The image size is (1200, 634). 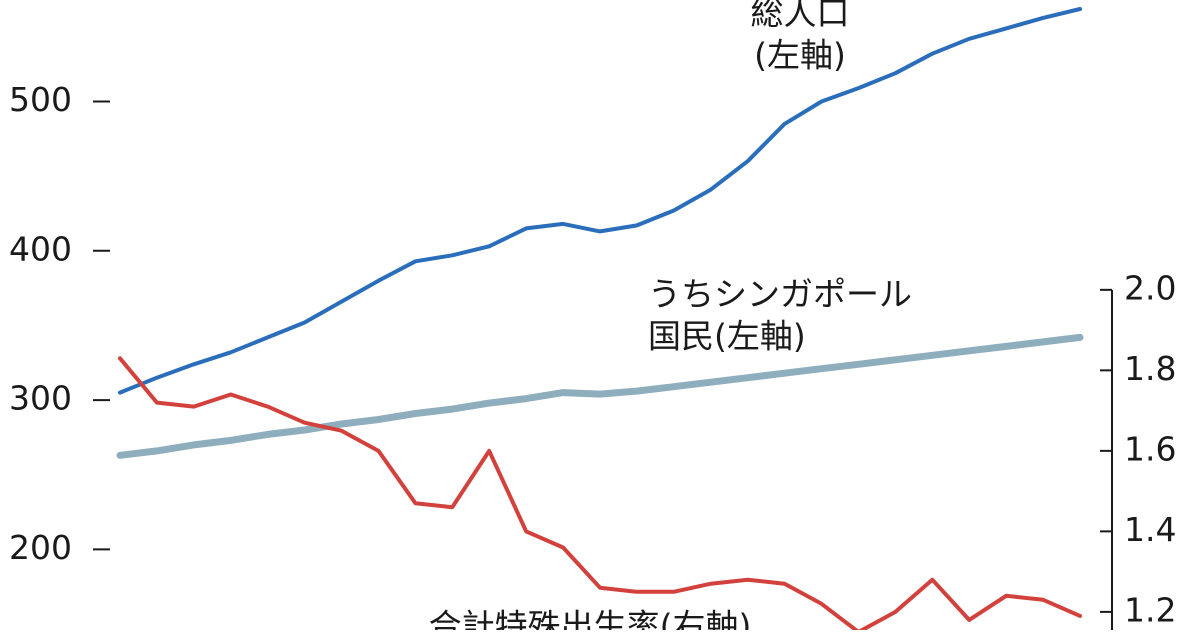 I want to click on y2-tick-label: 1.8, so click(x=1150, y=368).